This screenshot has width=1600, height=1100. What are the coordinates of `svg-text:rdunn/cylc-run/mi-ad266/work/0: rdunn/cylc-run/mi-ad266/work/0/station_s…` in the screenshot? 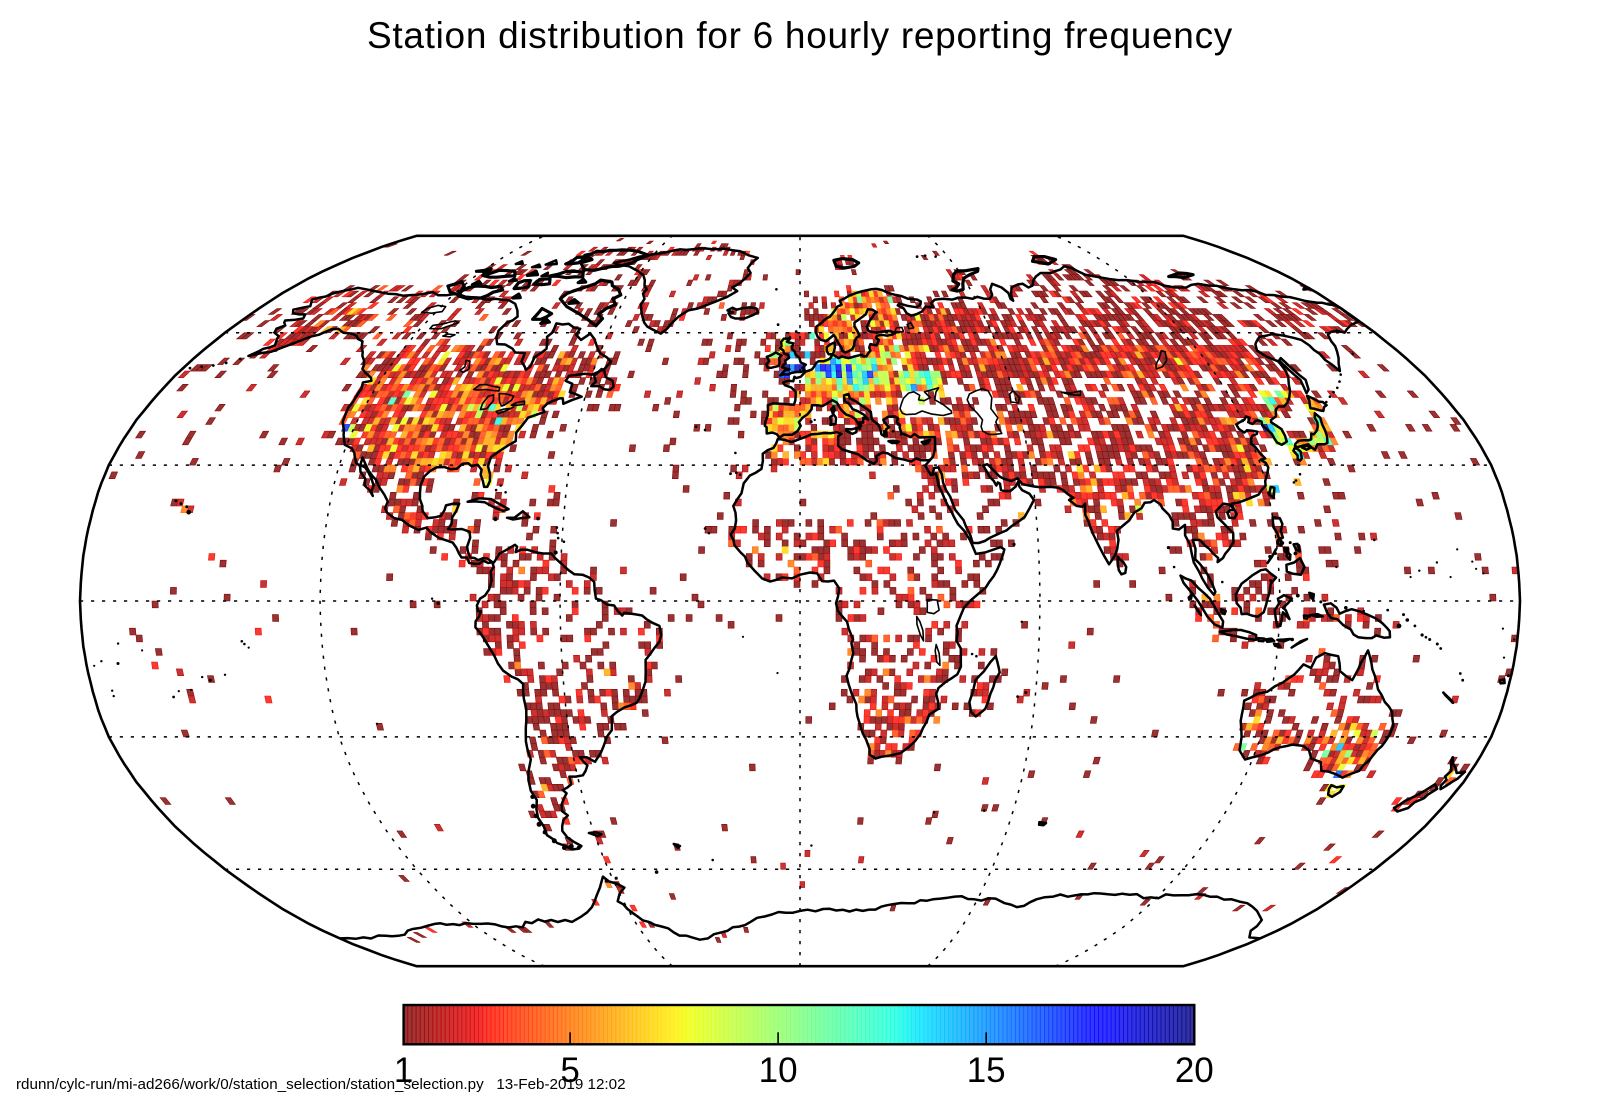 It's located at (321, 1084).